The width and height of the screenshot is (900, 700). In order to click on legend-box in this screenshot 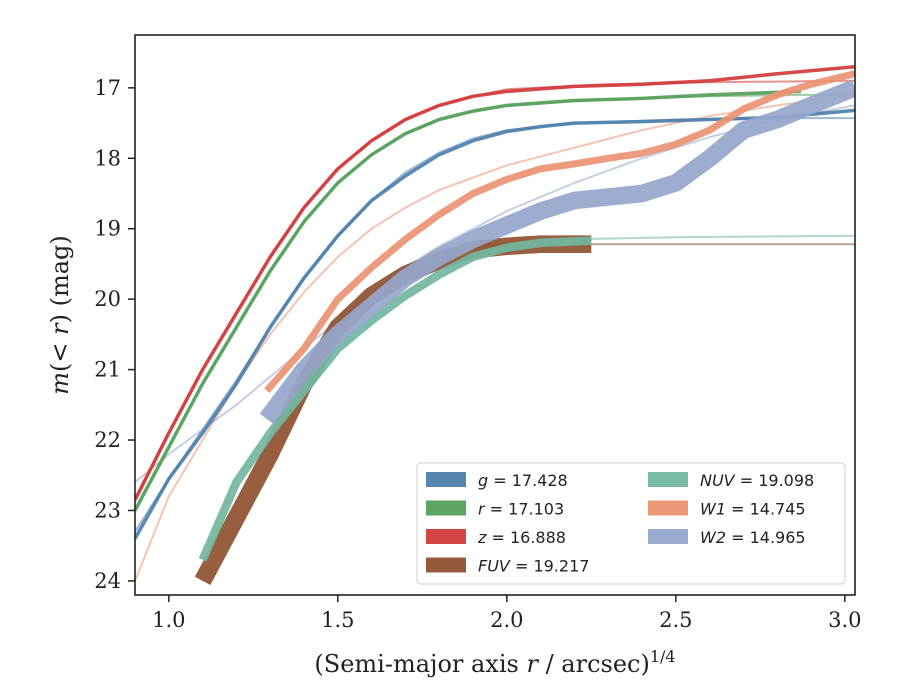, I will do `click(631, 523)`.